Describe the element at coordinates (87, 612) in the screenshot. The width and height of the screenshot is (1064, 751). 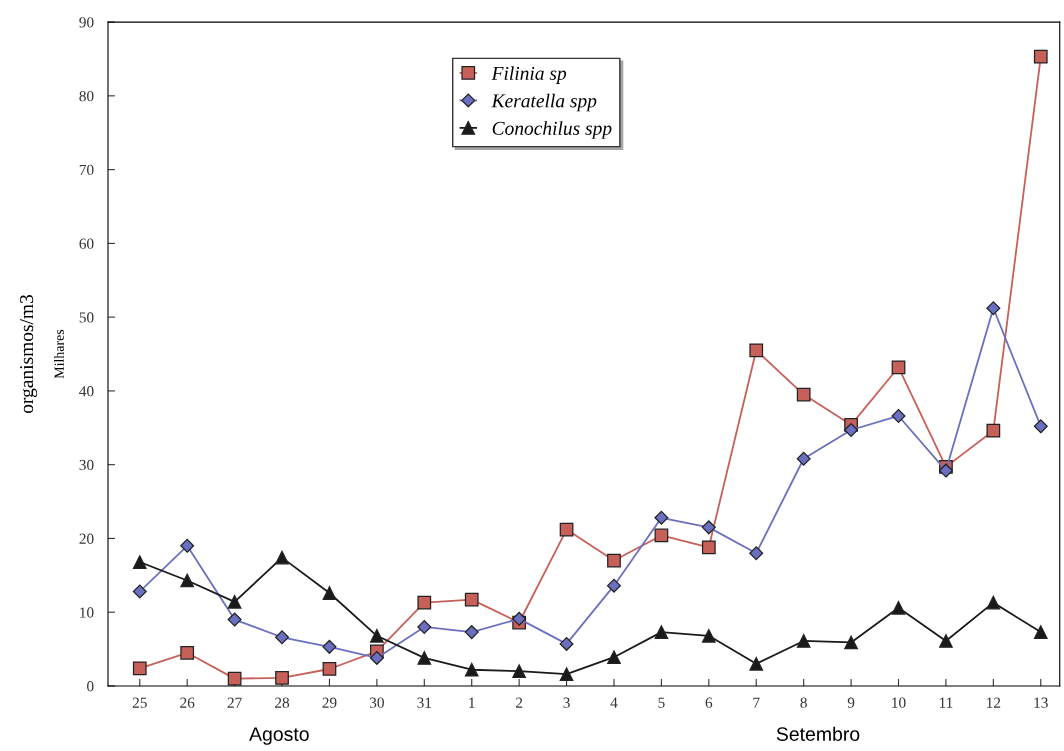
I see `y-tick-label: 10` at that location.